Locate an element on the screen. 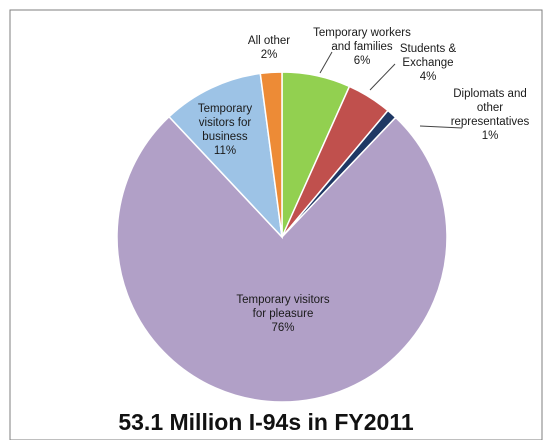  slice-label-line: Temporary is located at coordinates (225, 109).